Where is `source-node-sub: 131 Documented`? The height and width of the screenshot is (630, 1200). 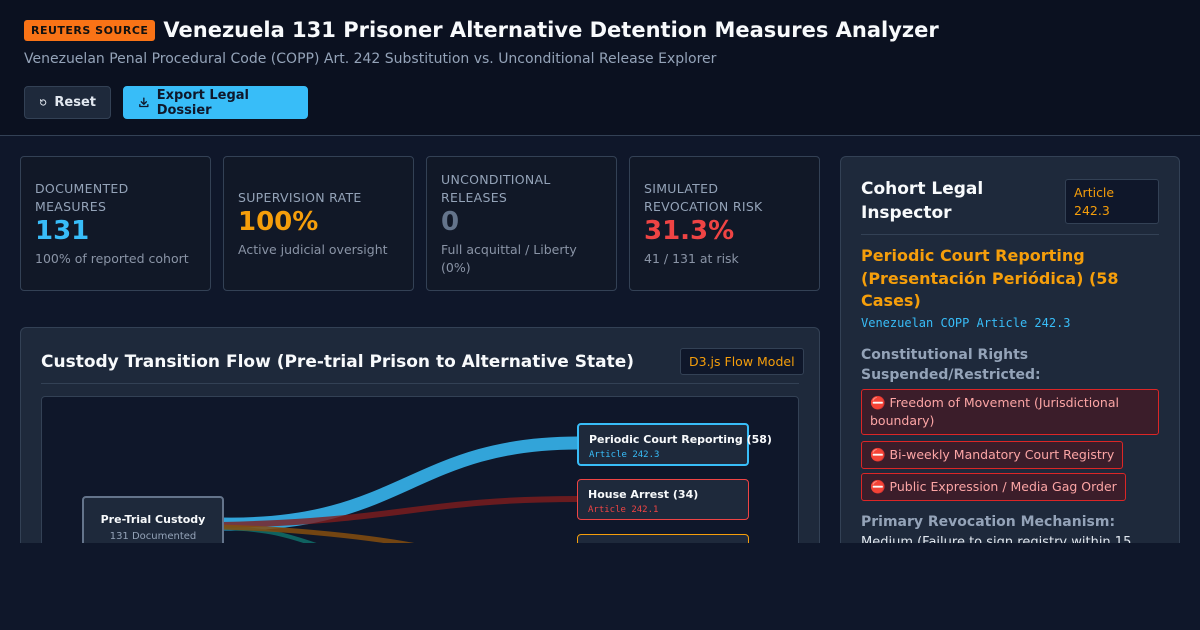 source-node-sub: 131 Documented is located at coordinates (153, 536).